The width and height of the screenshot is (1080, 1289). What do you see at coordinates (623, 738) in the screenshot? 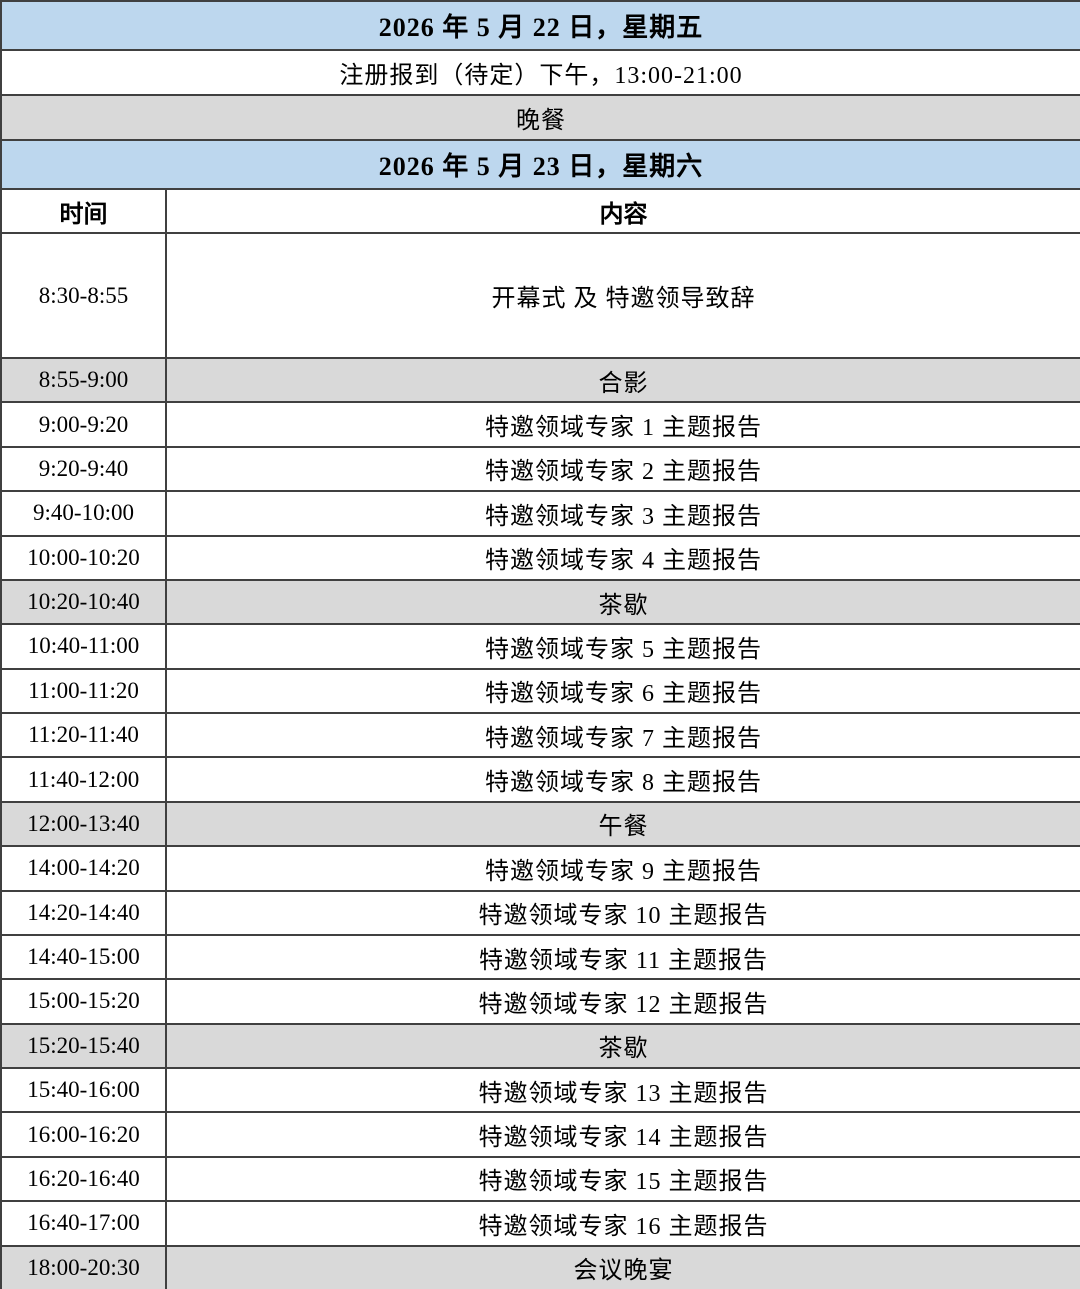
I see `schedule-row-content: 特邀领域专家 7 主题报告` at bounding box center [623, 738].